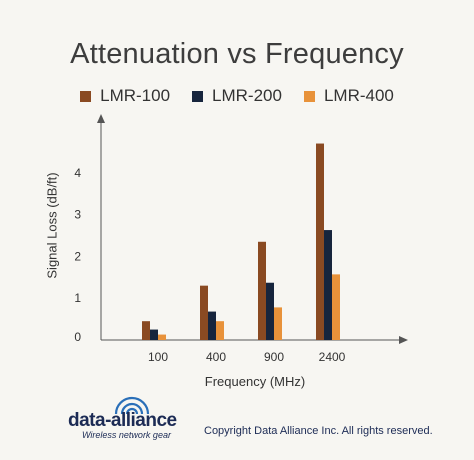  Describe the element at coordinates (332, 357) in the screenshot. I see `x-tick-label: 2400` at that location.